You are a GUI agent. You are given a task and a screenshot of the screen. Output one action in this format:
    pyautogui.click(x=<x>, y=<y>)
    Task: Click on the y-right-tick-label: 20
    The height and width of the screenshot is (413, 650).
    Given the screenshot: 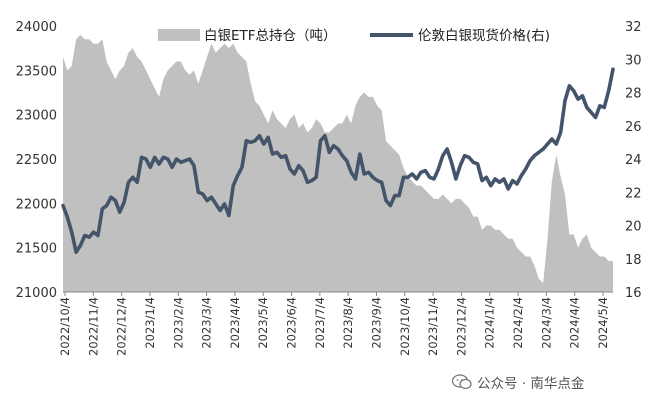 What is the action you would take?
    pyautogui.click(x=633, y=227)
    